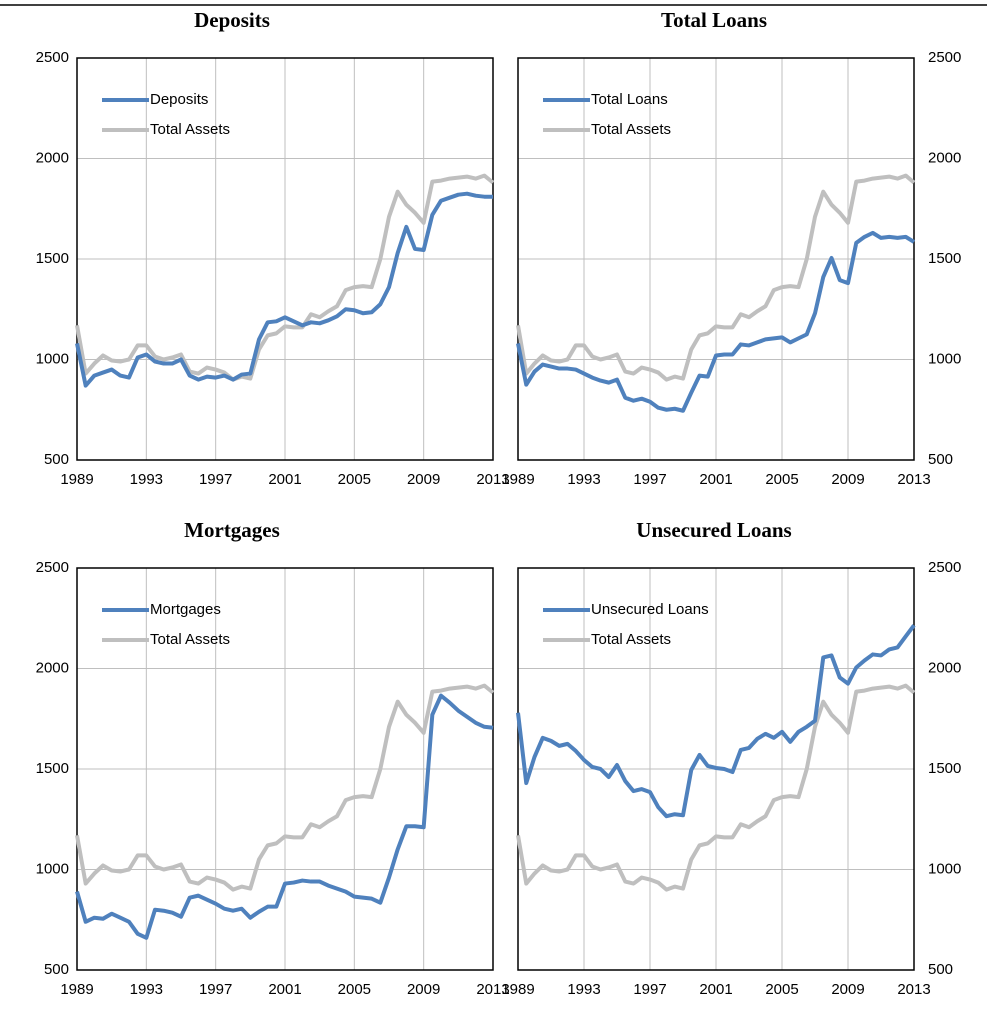  I want to click on legend-label: Mortgages, so click(185, 609).